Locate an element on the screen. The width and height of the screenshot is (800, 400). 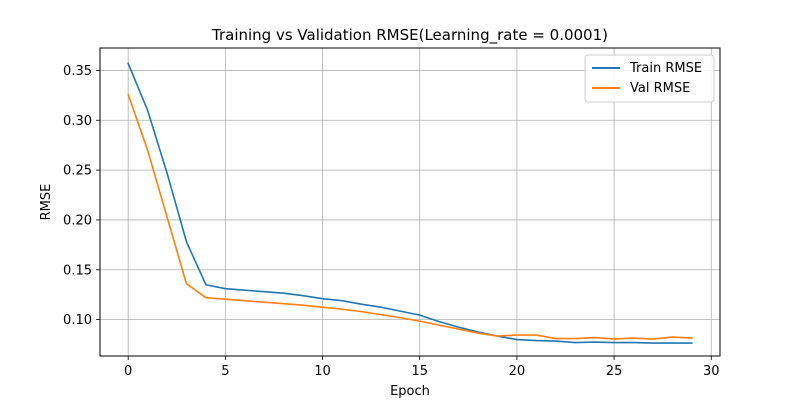
x-tick-label: 0 is located at coordinates (128, 371).